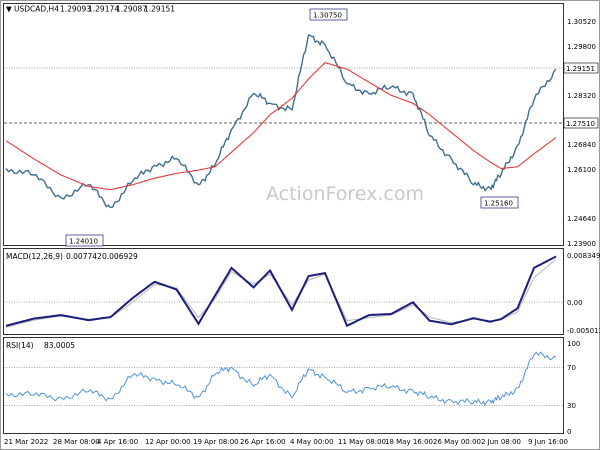 The width and height of the screenshot is (600, 450). What do you see at coordinates (581, 145) in the screenshot?
I see `price-tick-label: 1.26840` at bounding box center [581, 145].